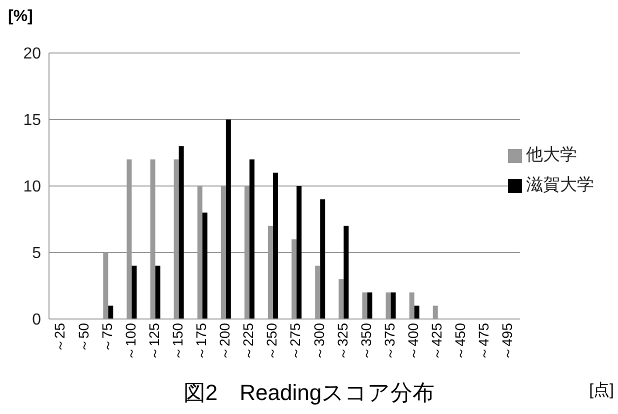 The image size is (618, 414). Describe the element at coordinates (106, 337) in the screenshot. I see `x-tick-label: ～75` at that location.